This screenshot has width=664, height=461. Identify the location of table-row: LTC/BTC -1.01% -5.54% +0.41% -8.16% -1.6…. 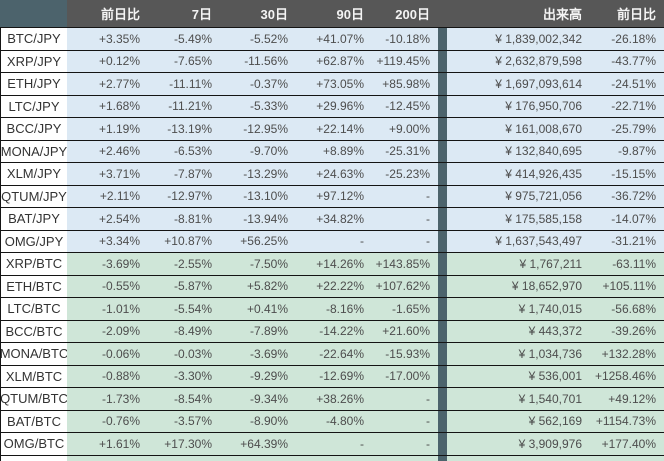
(332, 309).